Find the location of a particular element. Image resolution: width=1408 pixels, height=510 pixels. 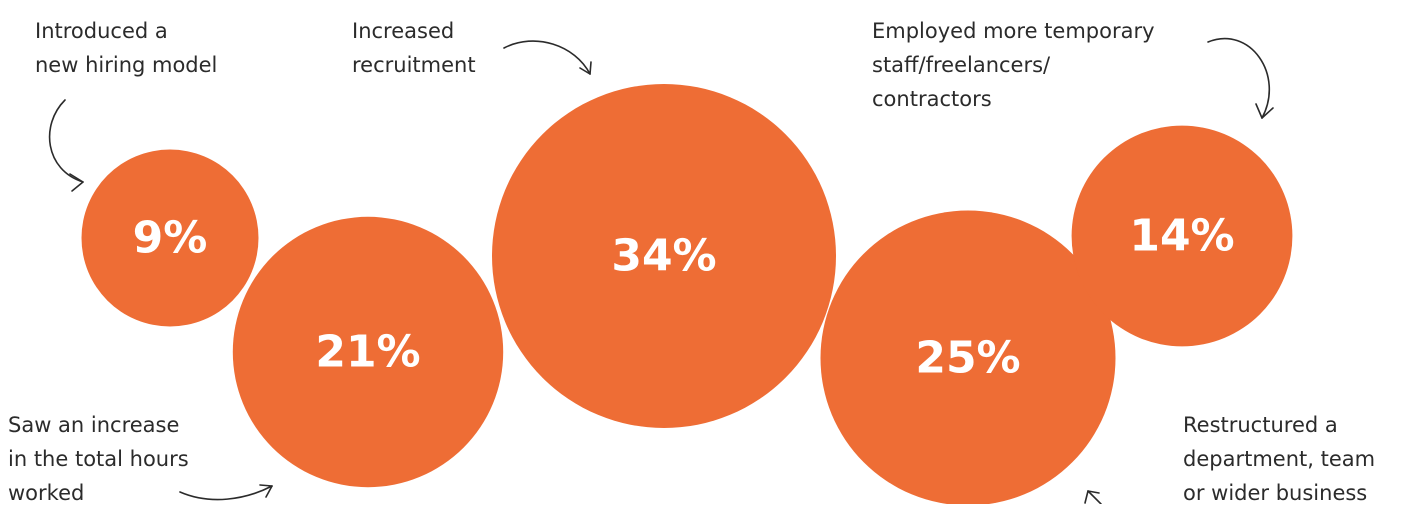

arrowhead-total-hours is located at coordinates (266, 491).